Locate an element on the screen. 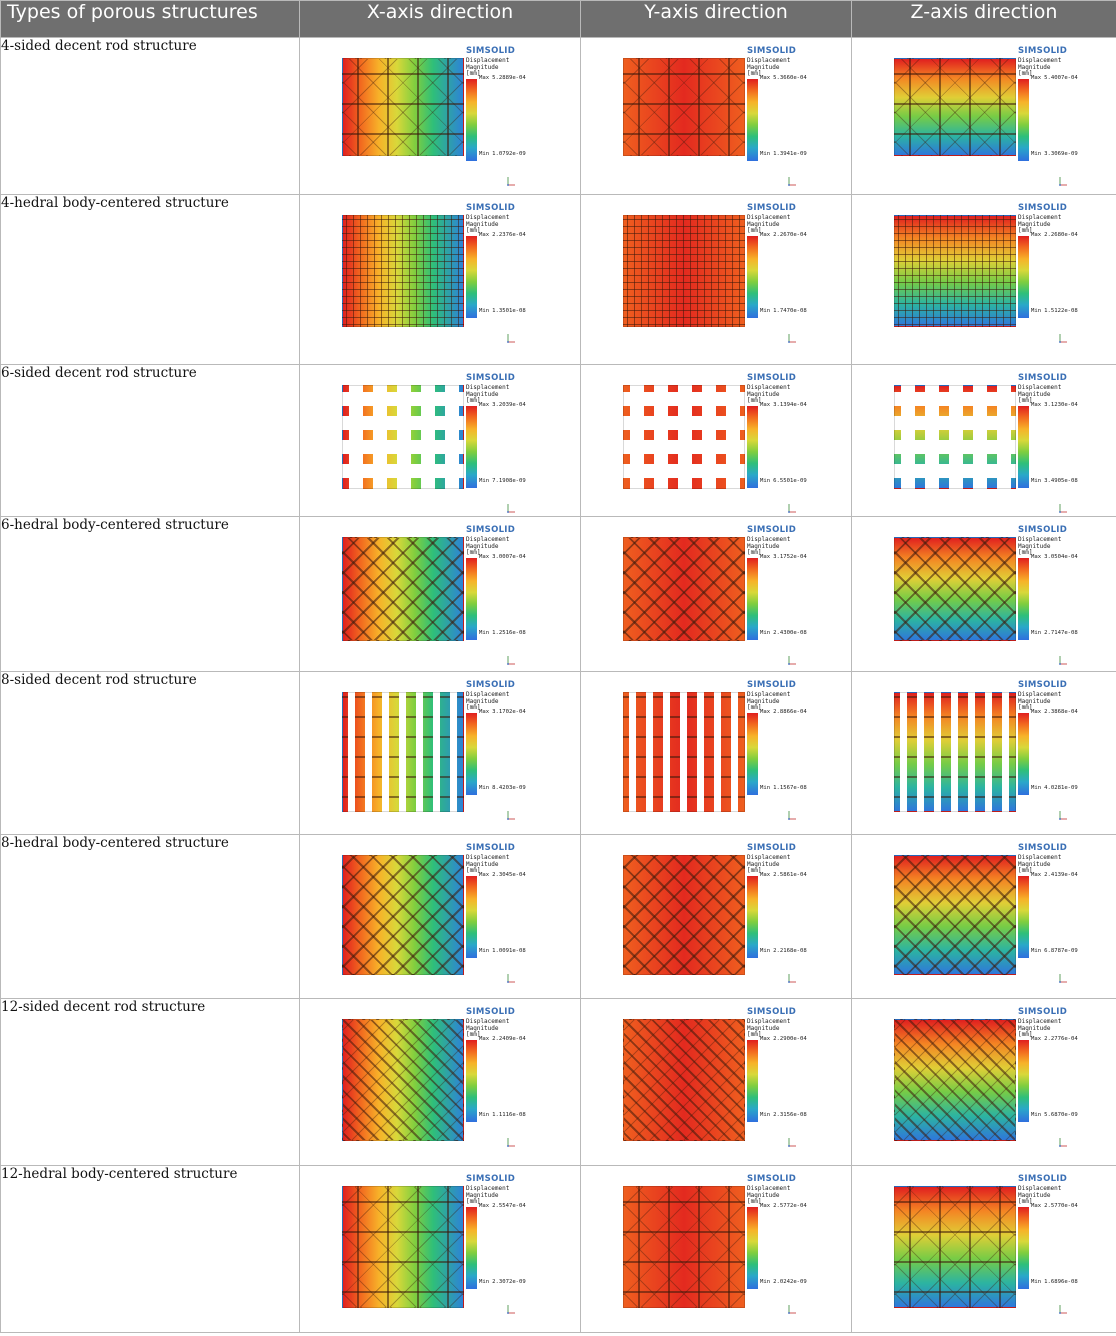 The height and width of the screenshot is (1336, 1116). legend-values: Max 5.3660e-04 Min 1.3941e-09 is located at coordinates (783, 116).